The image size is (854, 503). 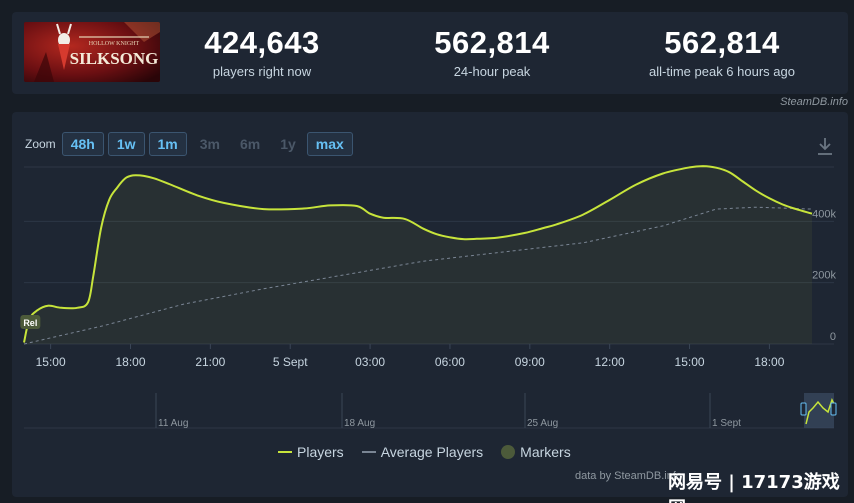 I want to click on navigator-label: 18 Aug, so click(x=359, y=423).